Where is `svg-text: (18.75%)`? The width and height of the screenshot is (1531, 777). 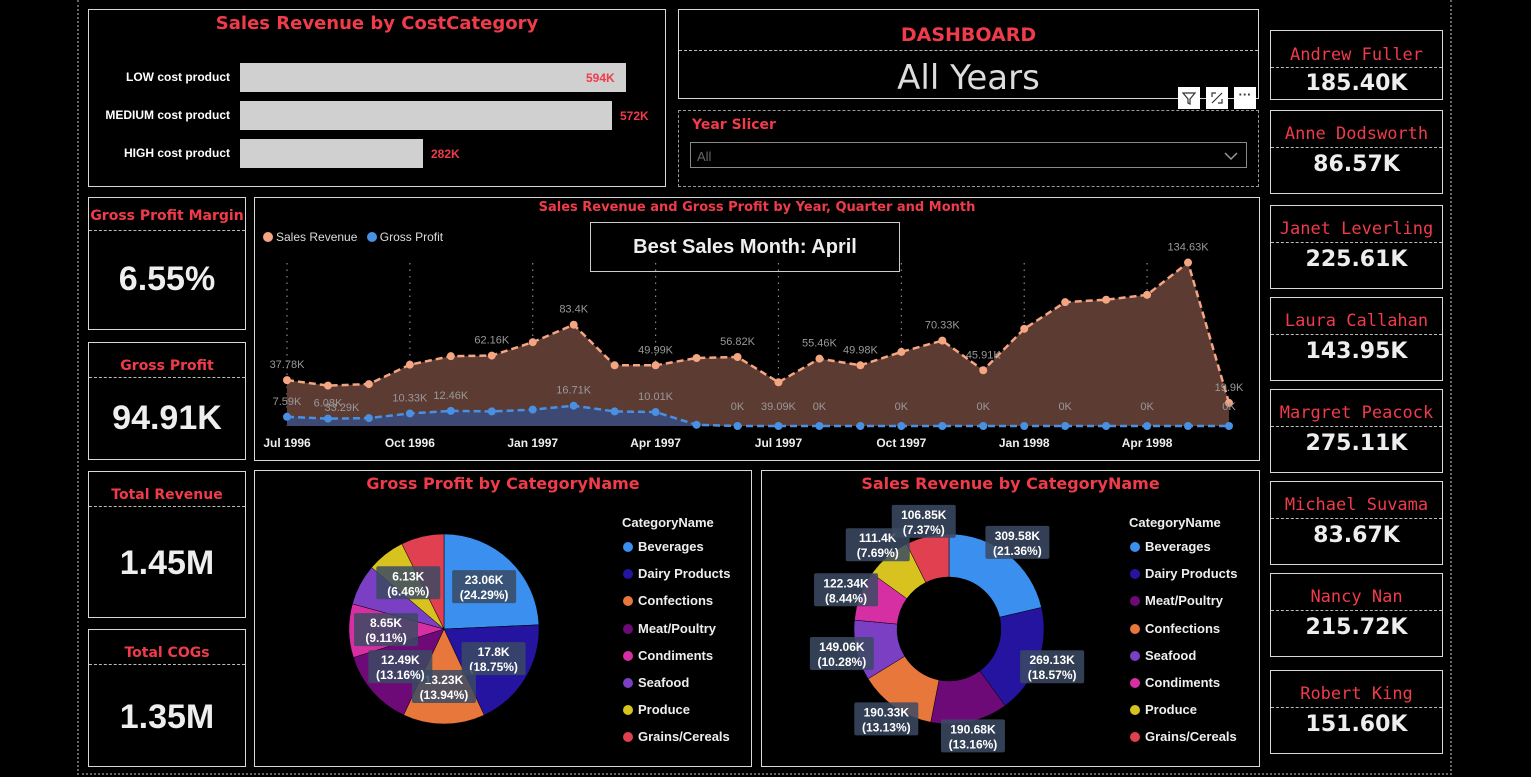
svg-text: (18.75%) is located at coordinates (493, 667).